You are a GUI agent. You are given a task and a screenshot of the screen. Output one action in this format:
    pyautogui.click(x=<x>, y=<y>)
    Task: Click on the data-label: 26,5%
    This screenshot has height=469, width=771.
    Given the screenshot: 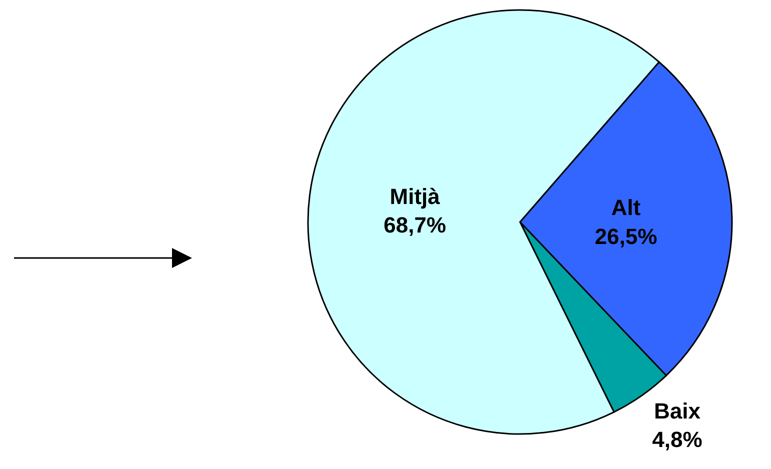 What is the action you would take?
    pyautogui.click(x=626, y=236)
    